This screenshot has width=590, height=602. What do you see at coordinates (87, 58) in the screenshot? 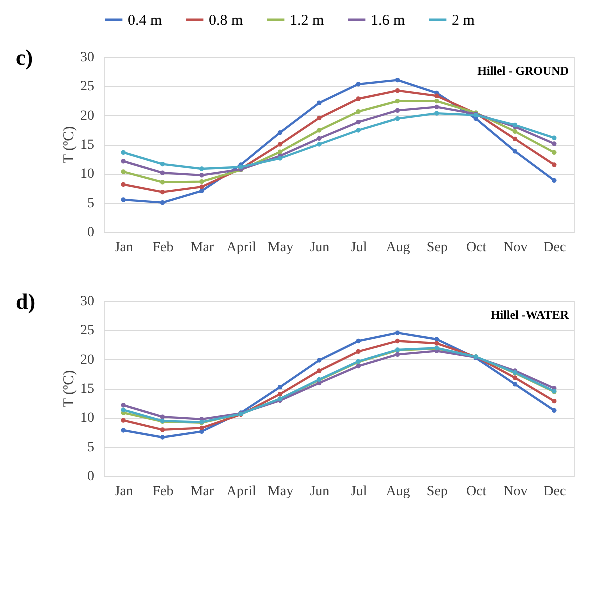
I see `y-tick-label: 30` at bounding box center [87, 58].